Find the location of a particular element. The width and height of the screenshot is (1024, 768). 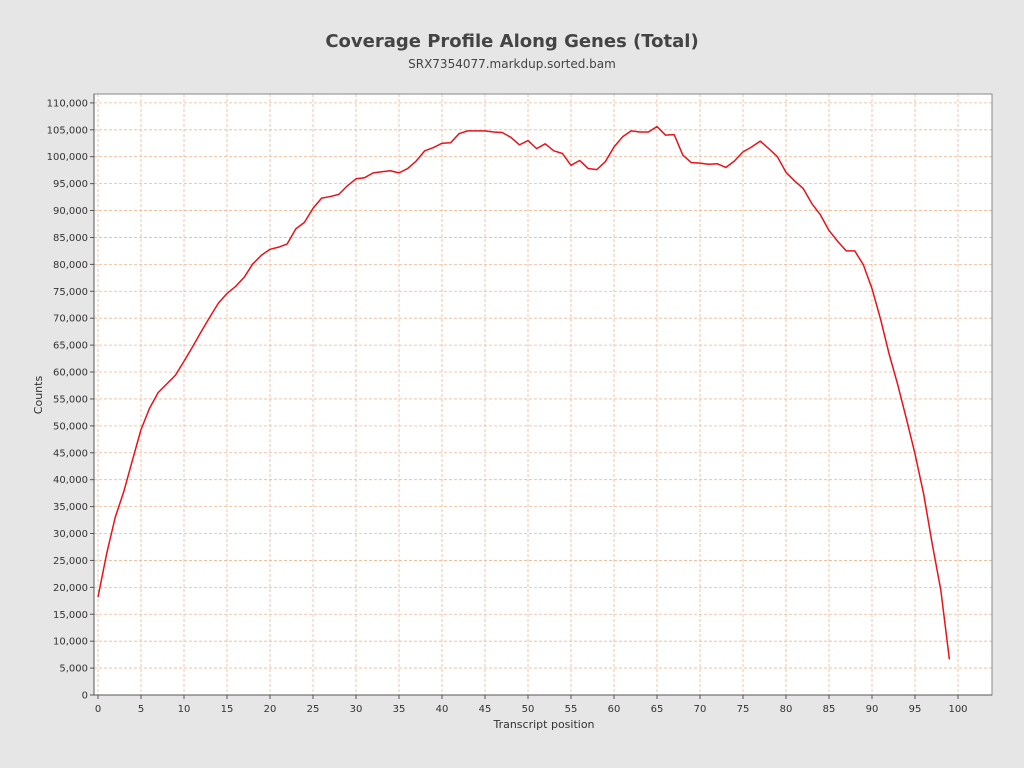

y-tick-label: 75,000 is located at coordinates (70, 292).